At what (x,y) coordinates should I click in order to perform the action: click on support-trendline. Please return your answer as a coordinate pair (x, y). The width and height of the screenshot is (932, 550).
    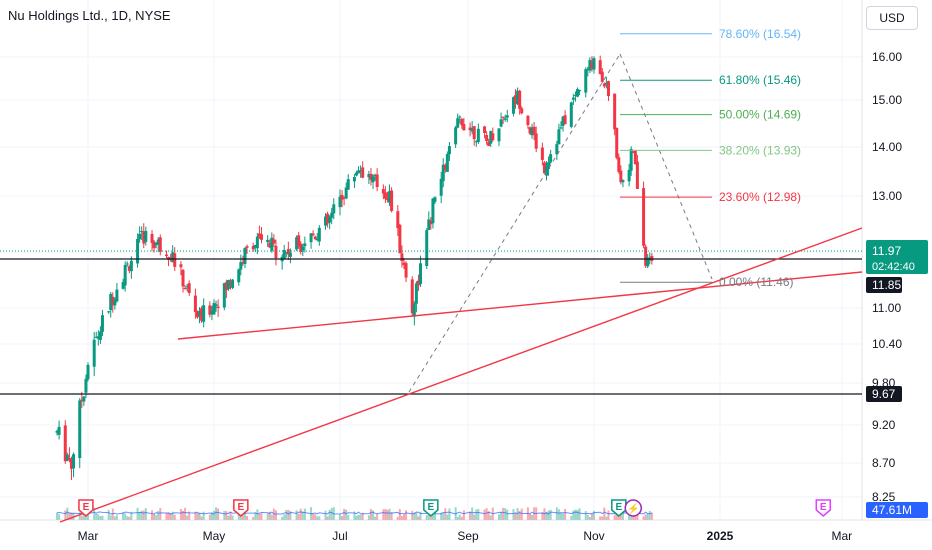
    Looking at the image, I should click on (520, 305).